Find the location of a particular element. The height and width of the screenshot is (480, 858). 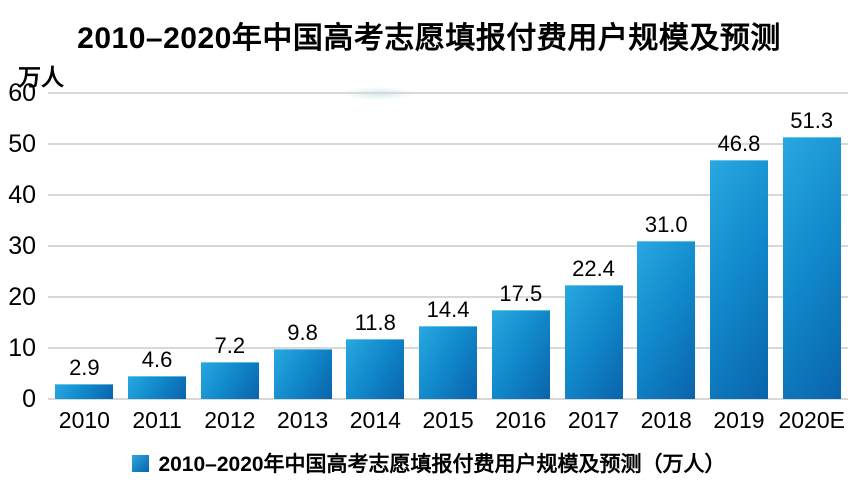

x-tick-label: 2018 is located at coordinates (666, 420).